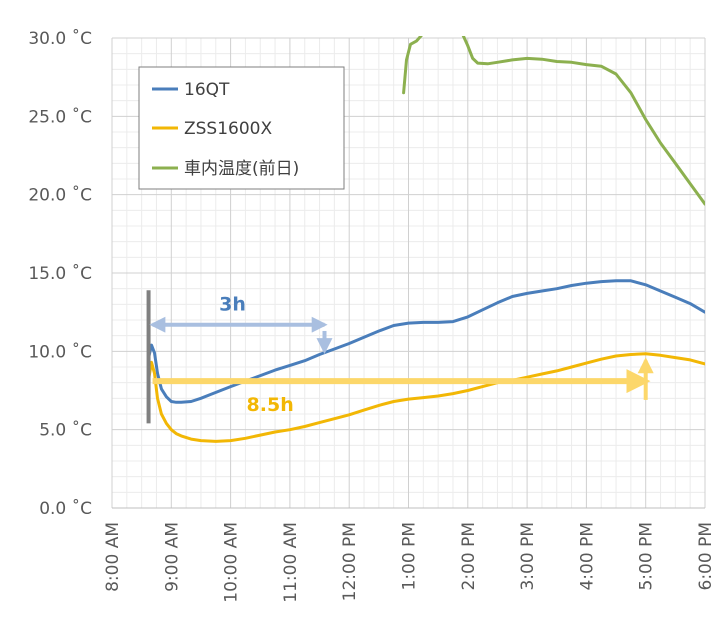 The width and height of the screenshot is (720, 638). Describe the element at coordinates (60, 351) in the screenshot. I see `y-tick-label: 10.0 ˚C` at that location.